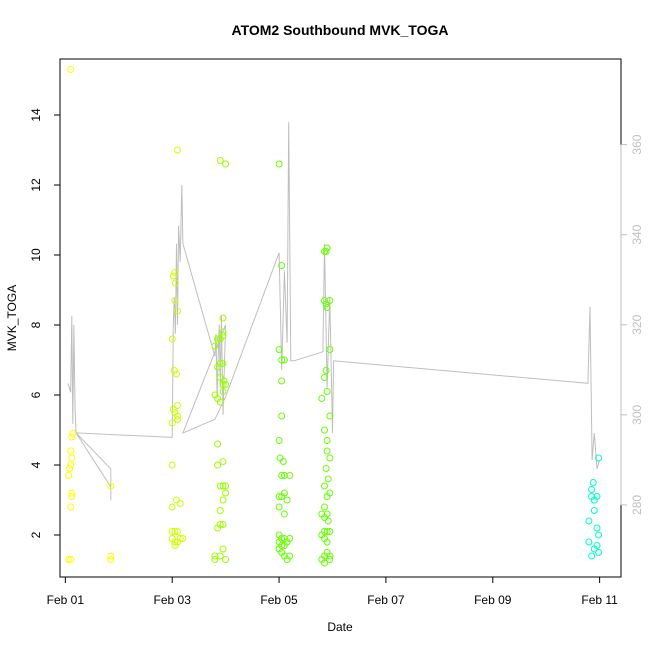  What do you see at coordinates (66, 600) in the screenshot?
I see `x-tick-label: Feb 01` at bounding box center [66, 600].